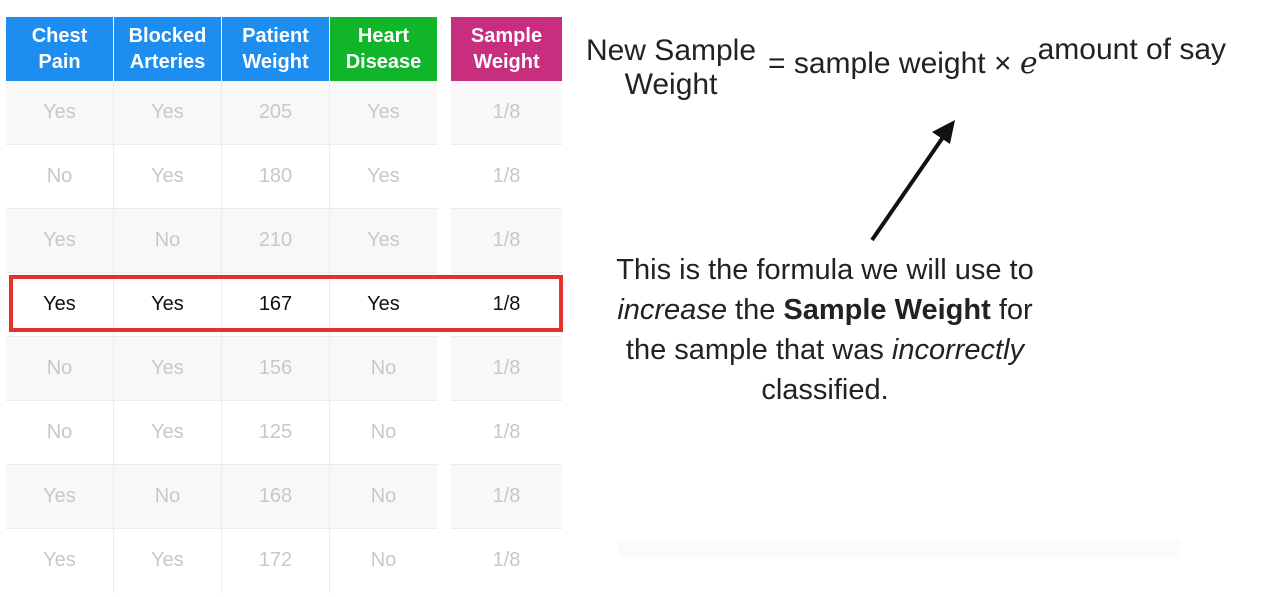  What do you see at coordinates (275, 176) in the screenshot?
I see `patient-weight-cell: 180` at bounding box center [275, 176].